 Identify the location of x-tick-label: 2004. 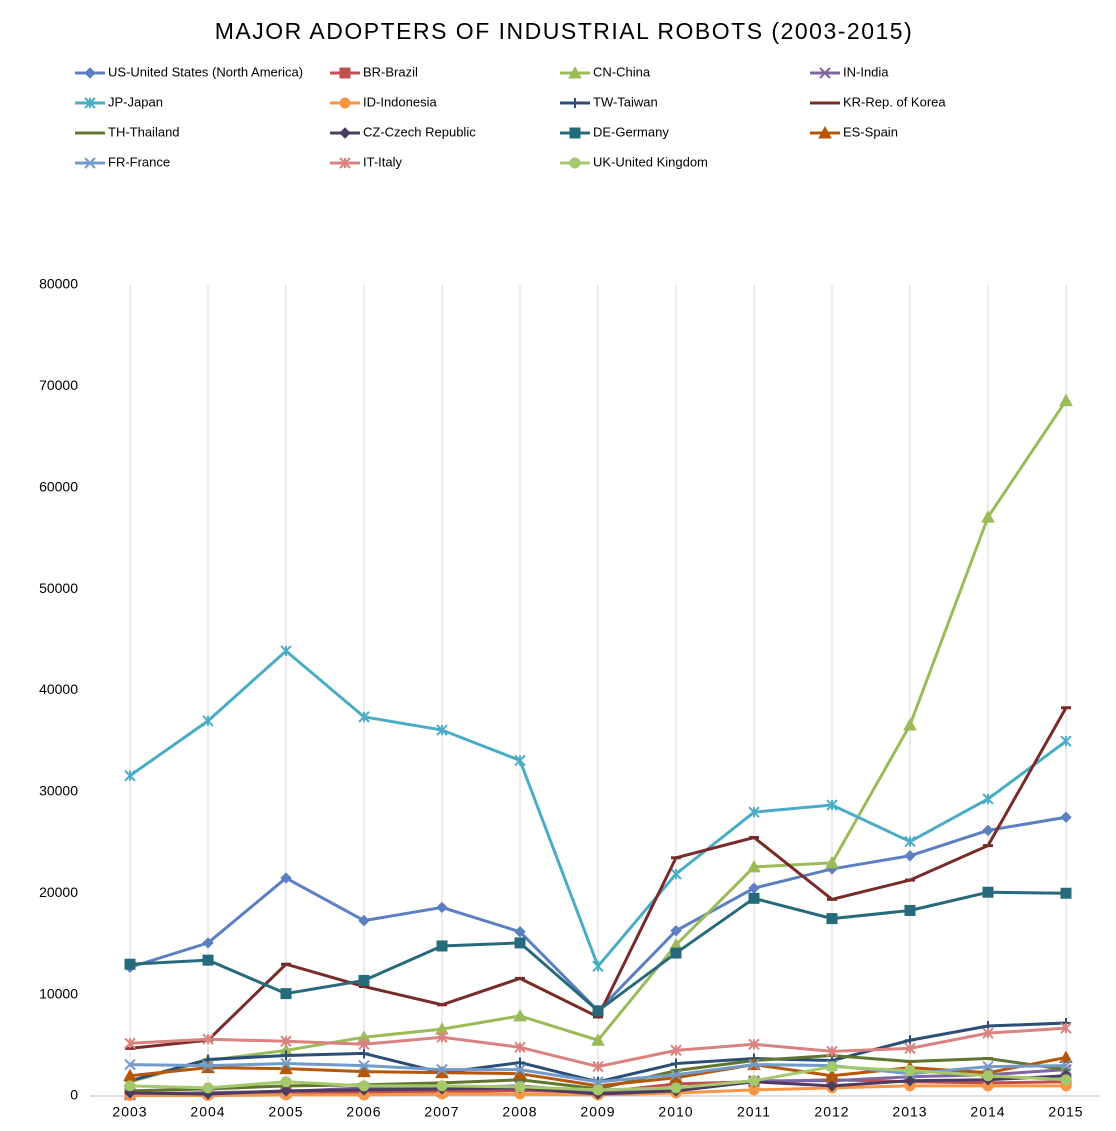
(207, 1112).